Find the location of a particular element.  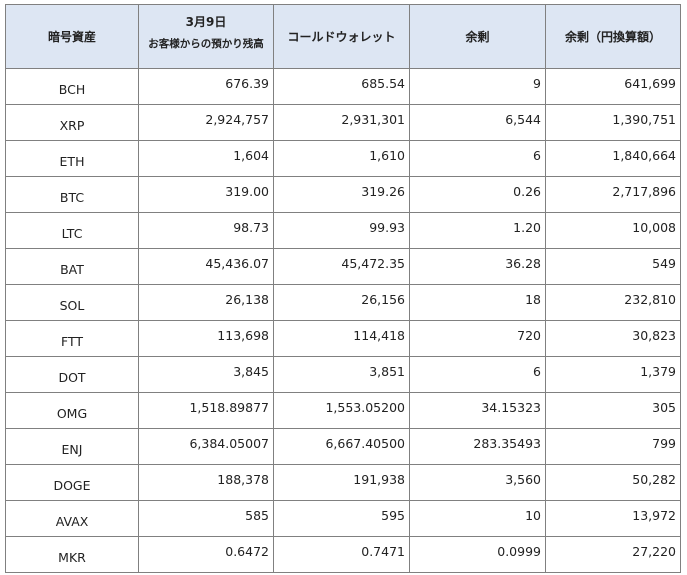

cell-deposit: 98.73 is located at coordinates (206, 230).